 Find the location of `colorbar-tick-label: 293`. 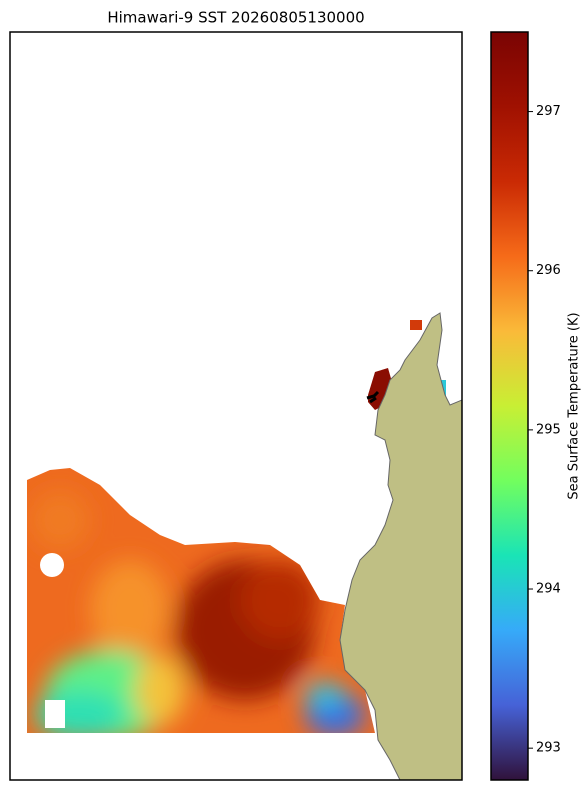

colorbar-tick-label: 293 is located at coordinates (548, 748).